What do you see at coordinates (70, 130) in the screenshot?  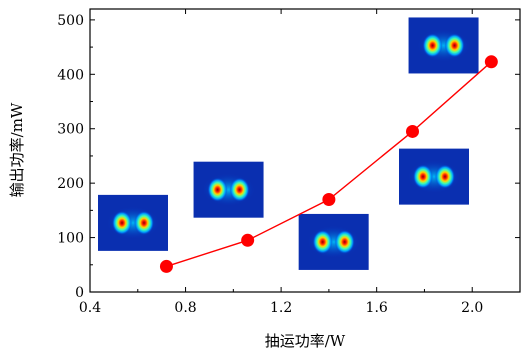 I see `y-tick-label: 300` at bounding box center [70, 130].